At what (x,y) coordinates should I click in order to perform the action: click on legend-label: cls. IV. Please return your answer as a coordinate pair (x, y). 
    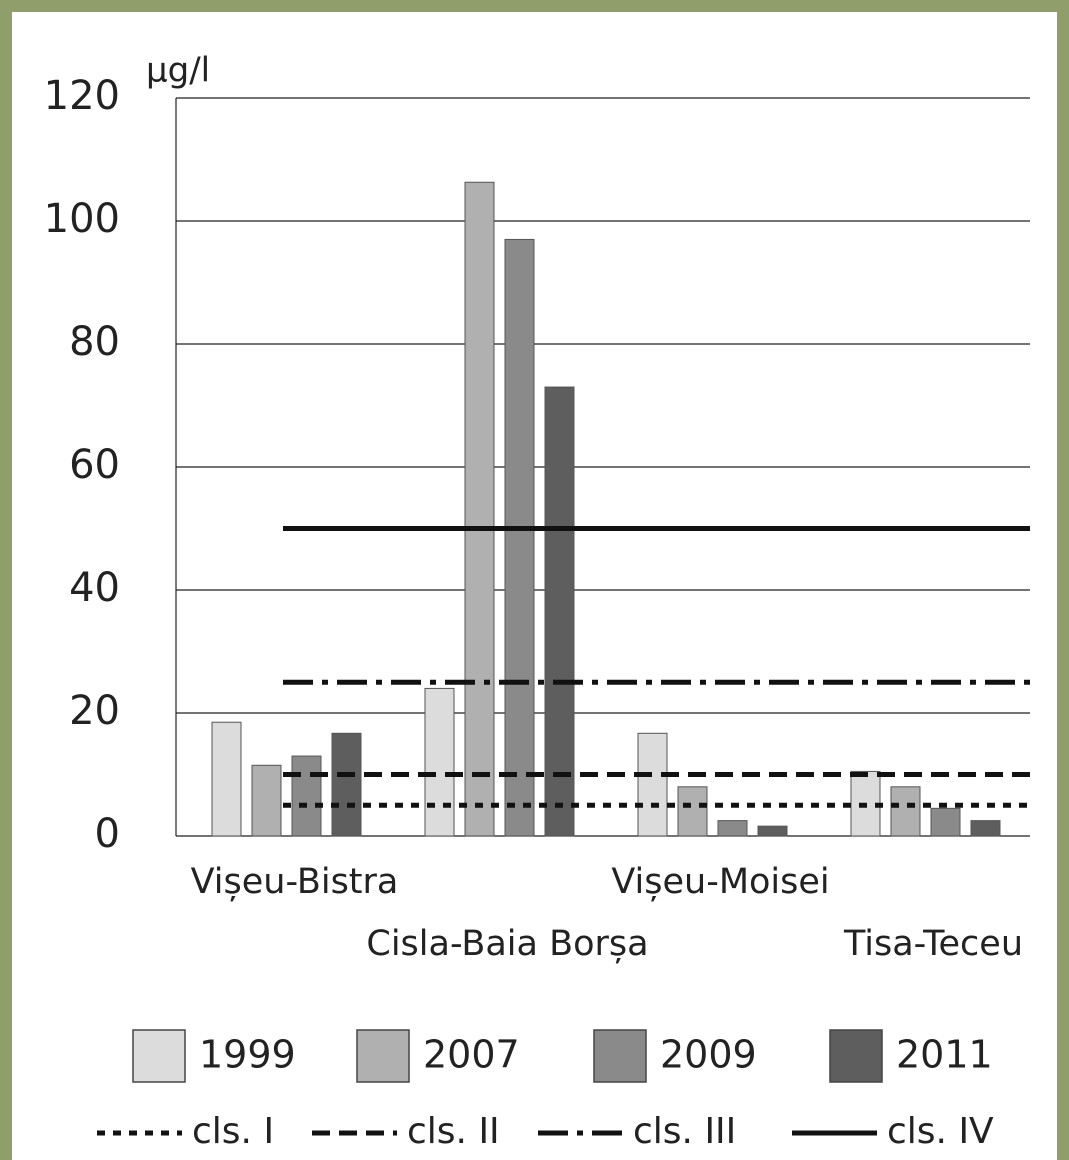
    Looking at the image, I should click on (940, 1131).